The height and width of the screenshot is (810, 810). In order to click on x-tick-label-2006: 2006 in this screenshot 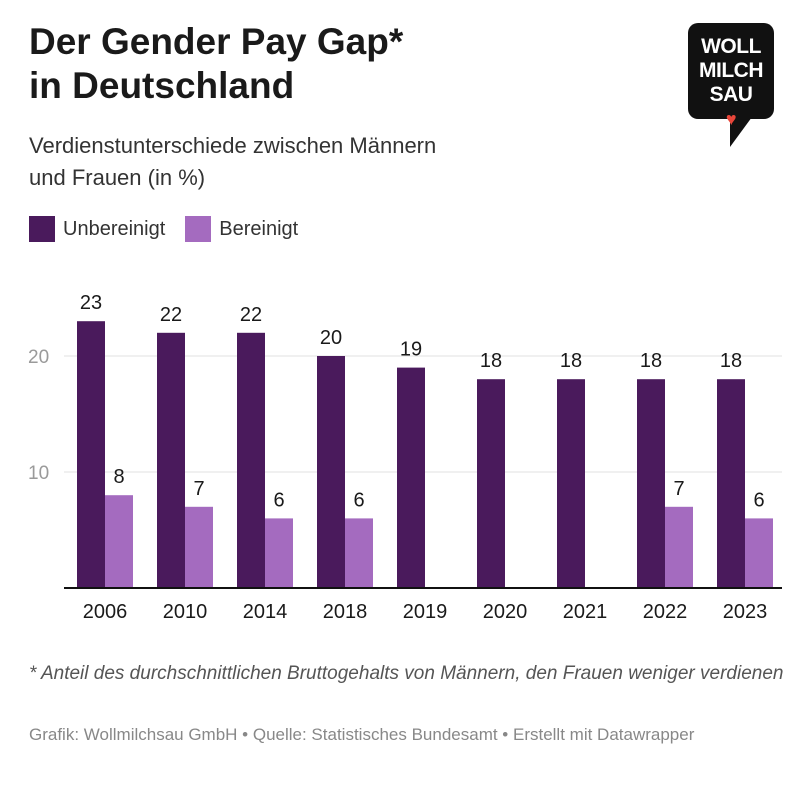, I will do `click(105, 612)`.